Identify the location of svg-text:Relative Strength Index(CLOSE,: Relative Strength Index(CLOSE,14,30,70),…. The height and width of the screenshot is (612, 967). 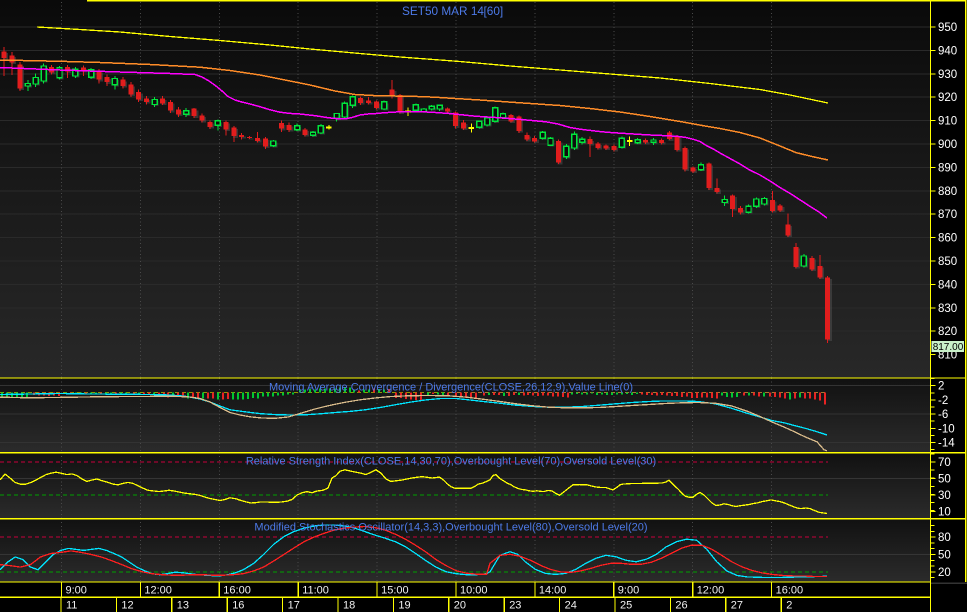
(451, 462).